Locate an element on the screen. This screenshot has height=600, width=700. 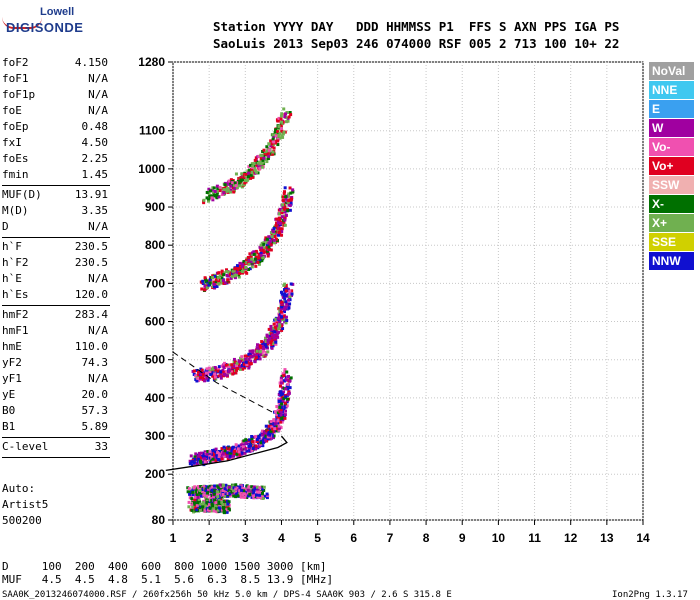
x-tick-label: 13 is located at coordinates (607, 538).